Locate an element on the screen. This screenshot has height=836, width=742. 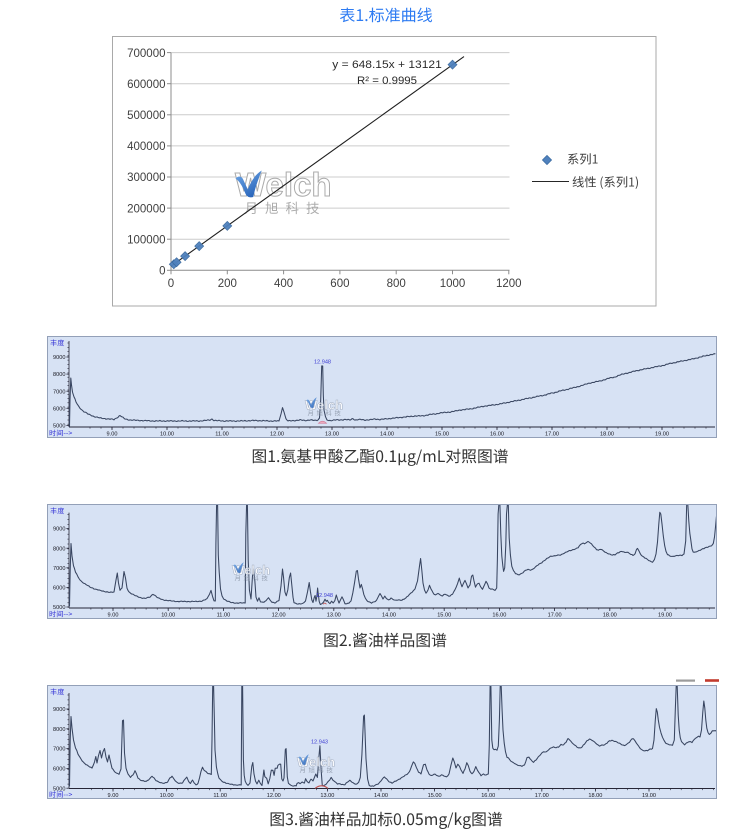
svg-text: 500000 is located at coordinates (146, 116).